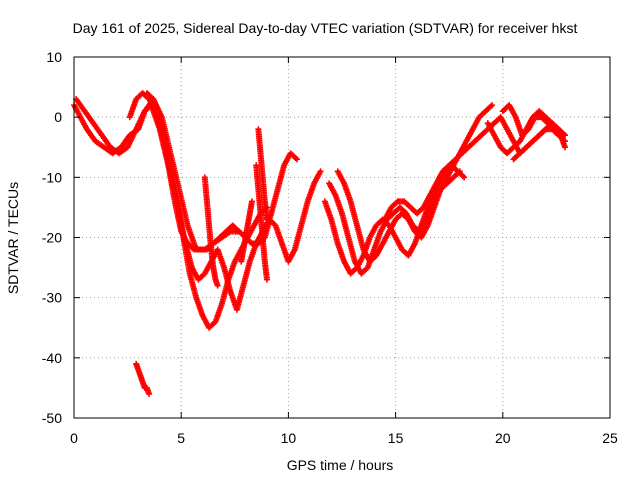 The height and width of the screenshot is (480, 640). What do you see at coordinates (52, 418) in the screenshot?
I see `y-tick-label: -50` at bounding box center [52, 418].